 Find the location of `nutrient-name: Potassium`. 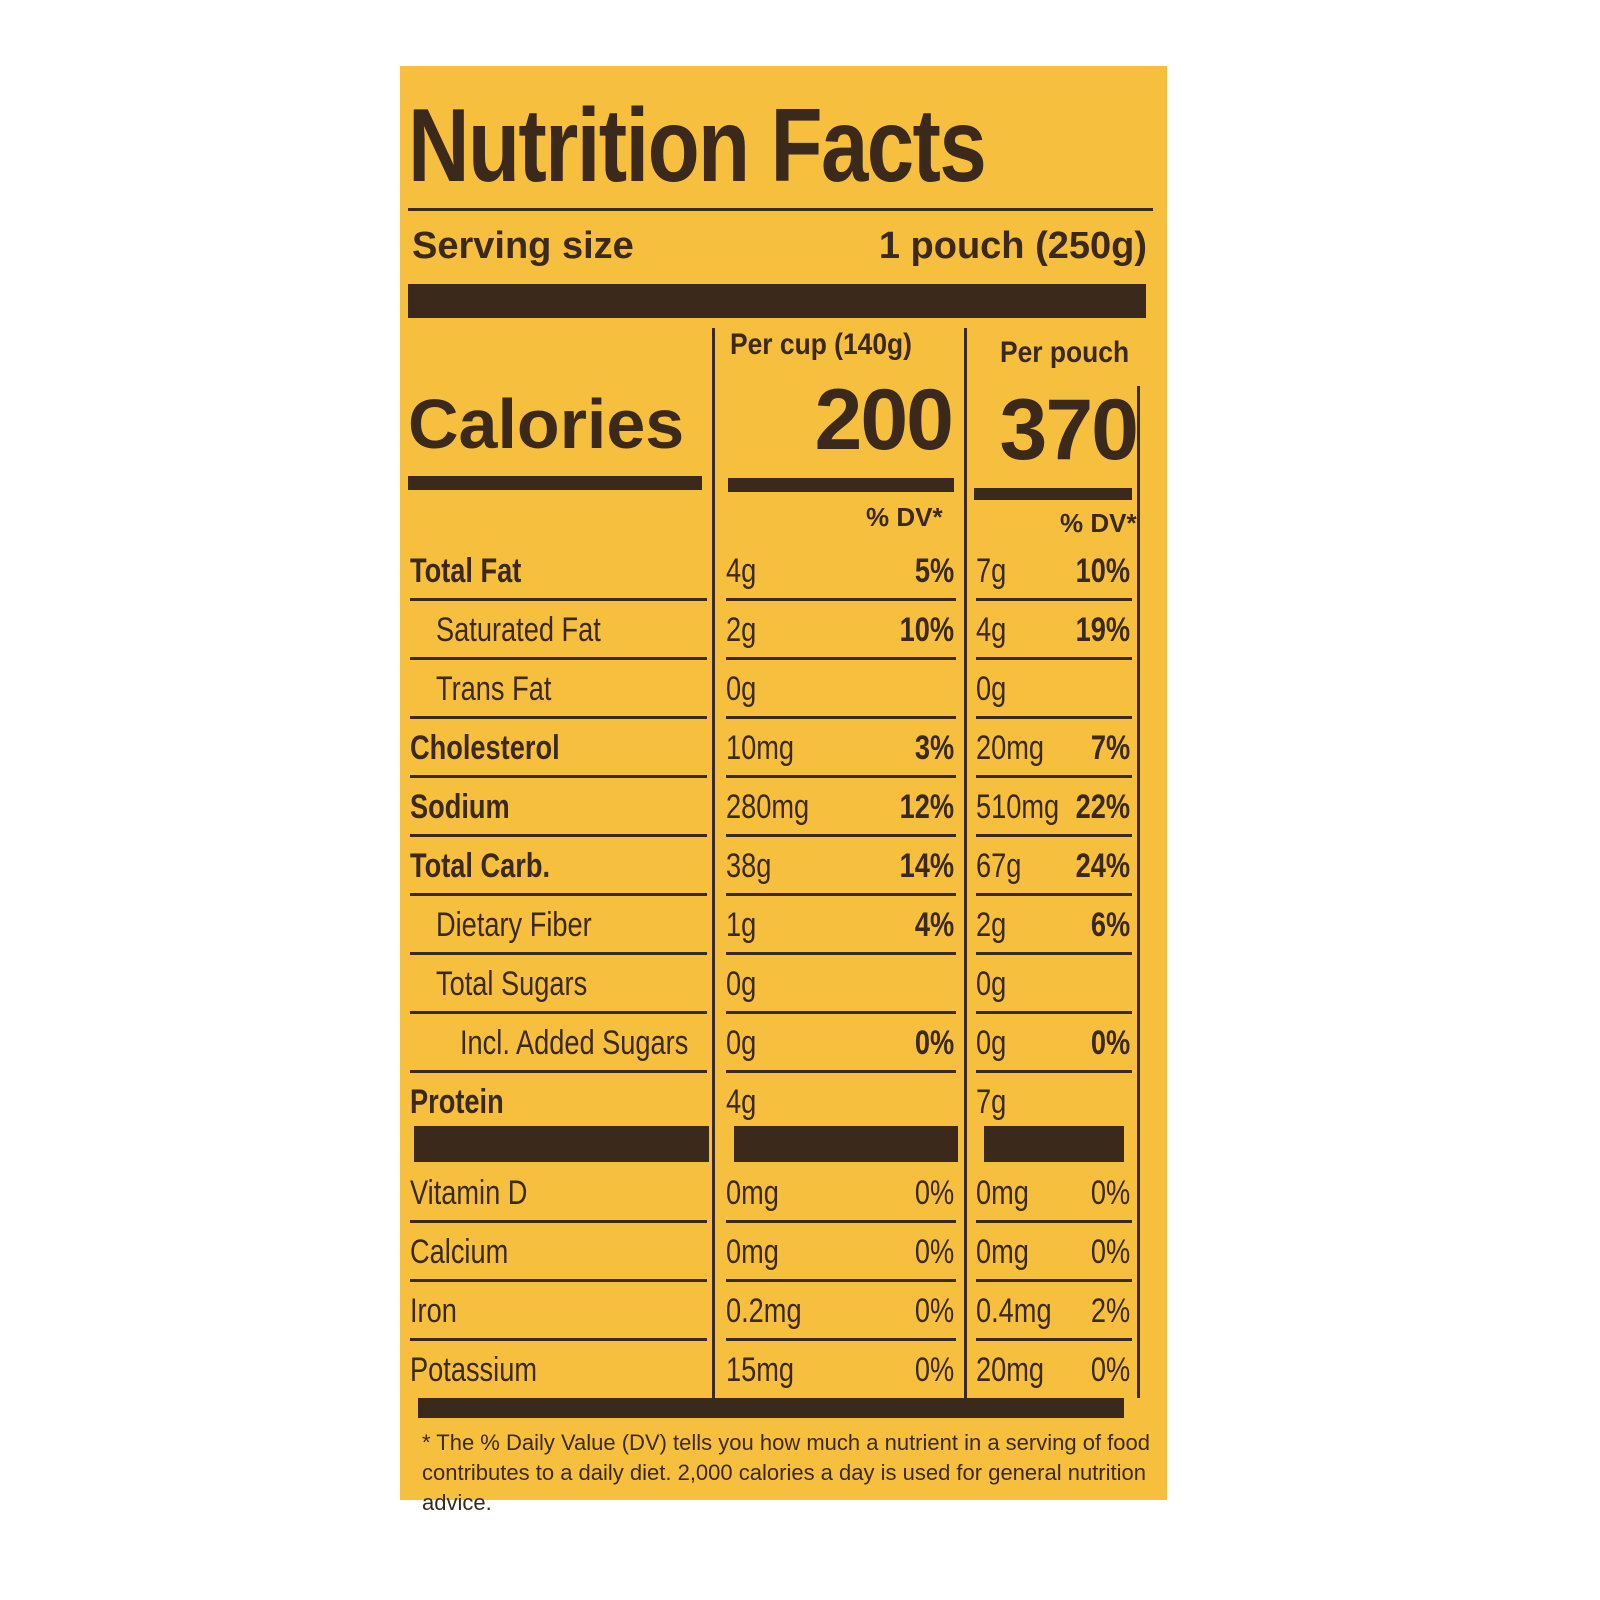

nutrient-name: Potassium is located at coordinates (473, 1370).